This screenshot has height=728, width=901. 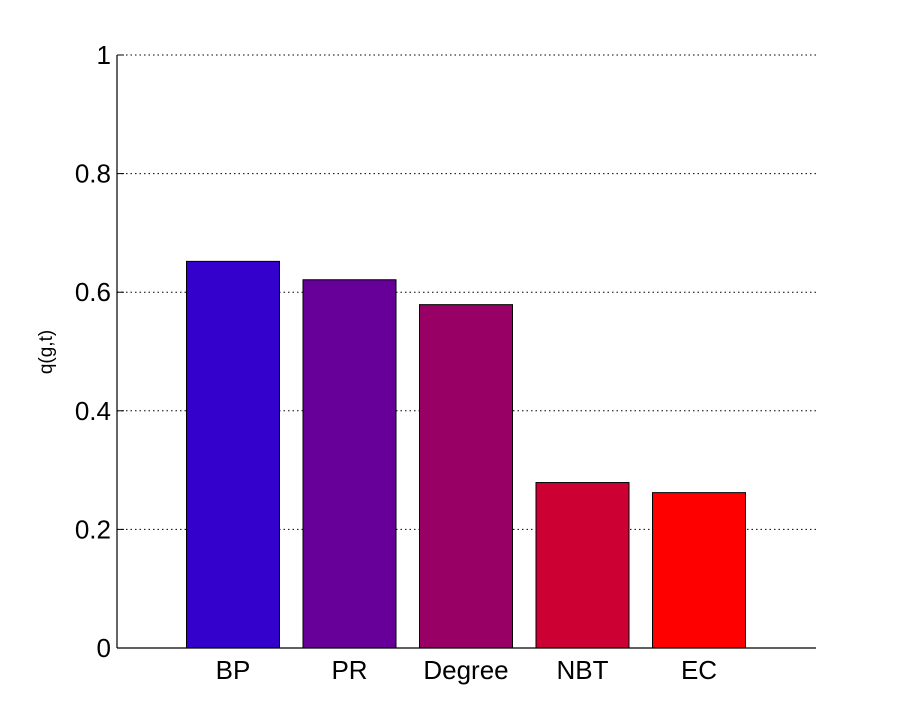 What do you see at coordinates (582, 565) in the screenshot?
I see `bar-nbt` at bounding box center [582, 565].